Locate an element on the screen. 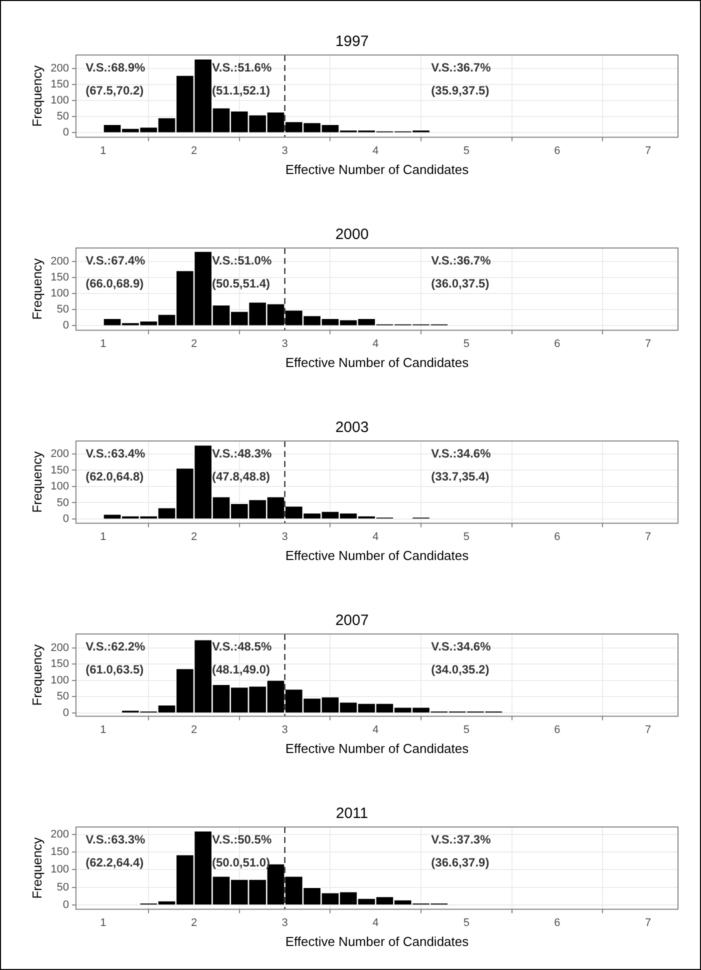 The image size is (701, 970). annotation: (62.0,64.8) is located at coordinates (115, 476).